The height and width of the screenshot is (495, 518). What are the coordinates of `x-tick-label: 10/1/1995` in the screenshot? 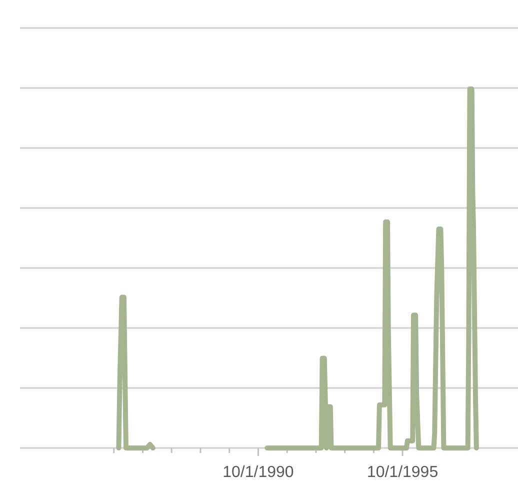 It's located at (402, 472).